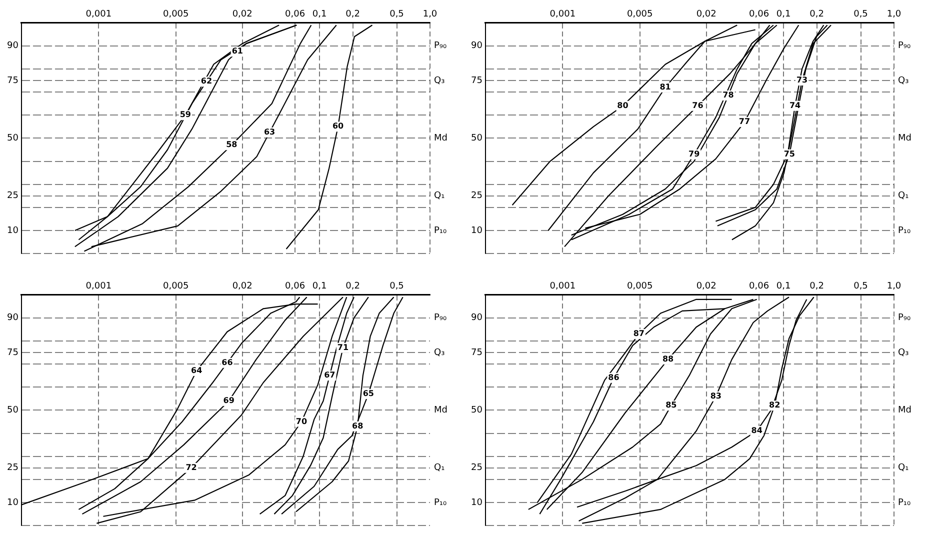 This screenshot has width=928, height=538. What do you see at coordinates (716, 395) in the screenshot?
I see `series-label: 83` at bounding box center [716, 395].